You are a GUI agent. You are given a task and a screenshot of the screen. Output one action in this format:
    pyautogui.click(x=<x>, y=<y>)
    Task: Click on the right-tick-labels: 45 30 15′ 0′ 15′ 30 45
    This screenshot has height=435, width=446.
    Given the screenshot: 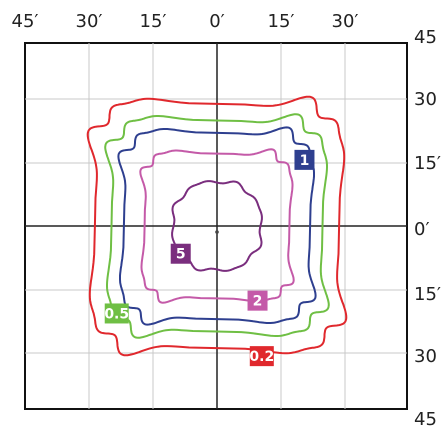 What is the action you would take?
    pyautogui.click(x=427, y=228)
    